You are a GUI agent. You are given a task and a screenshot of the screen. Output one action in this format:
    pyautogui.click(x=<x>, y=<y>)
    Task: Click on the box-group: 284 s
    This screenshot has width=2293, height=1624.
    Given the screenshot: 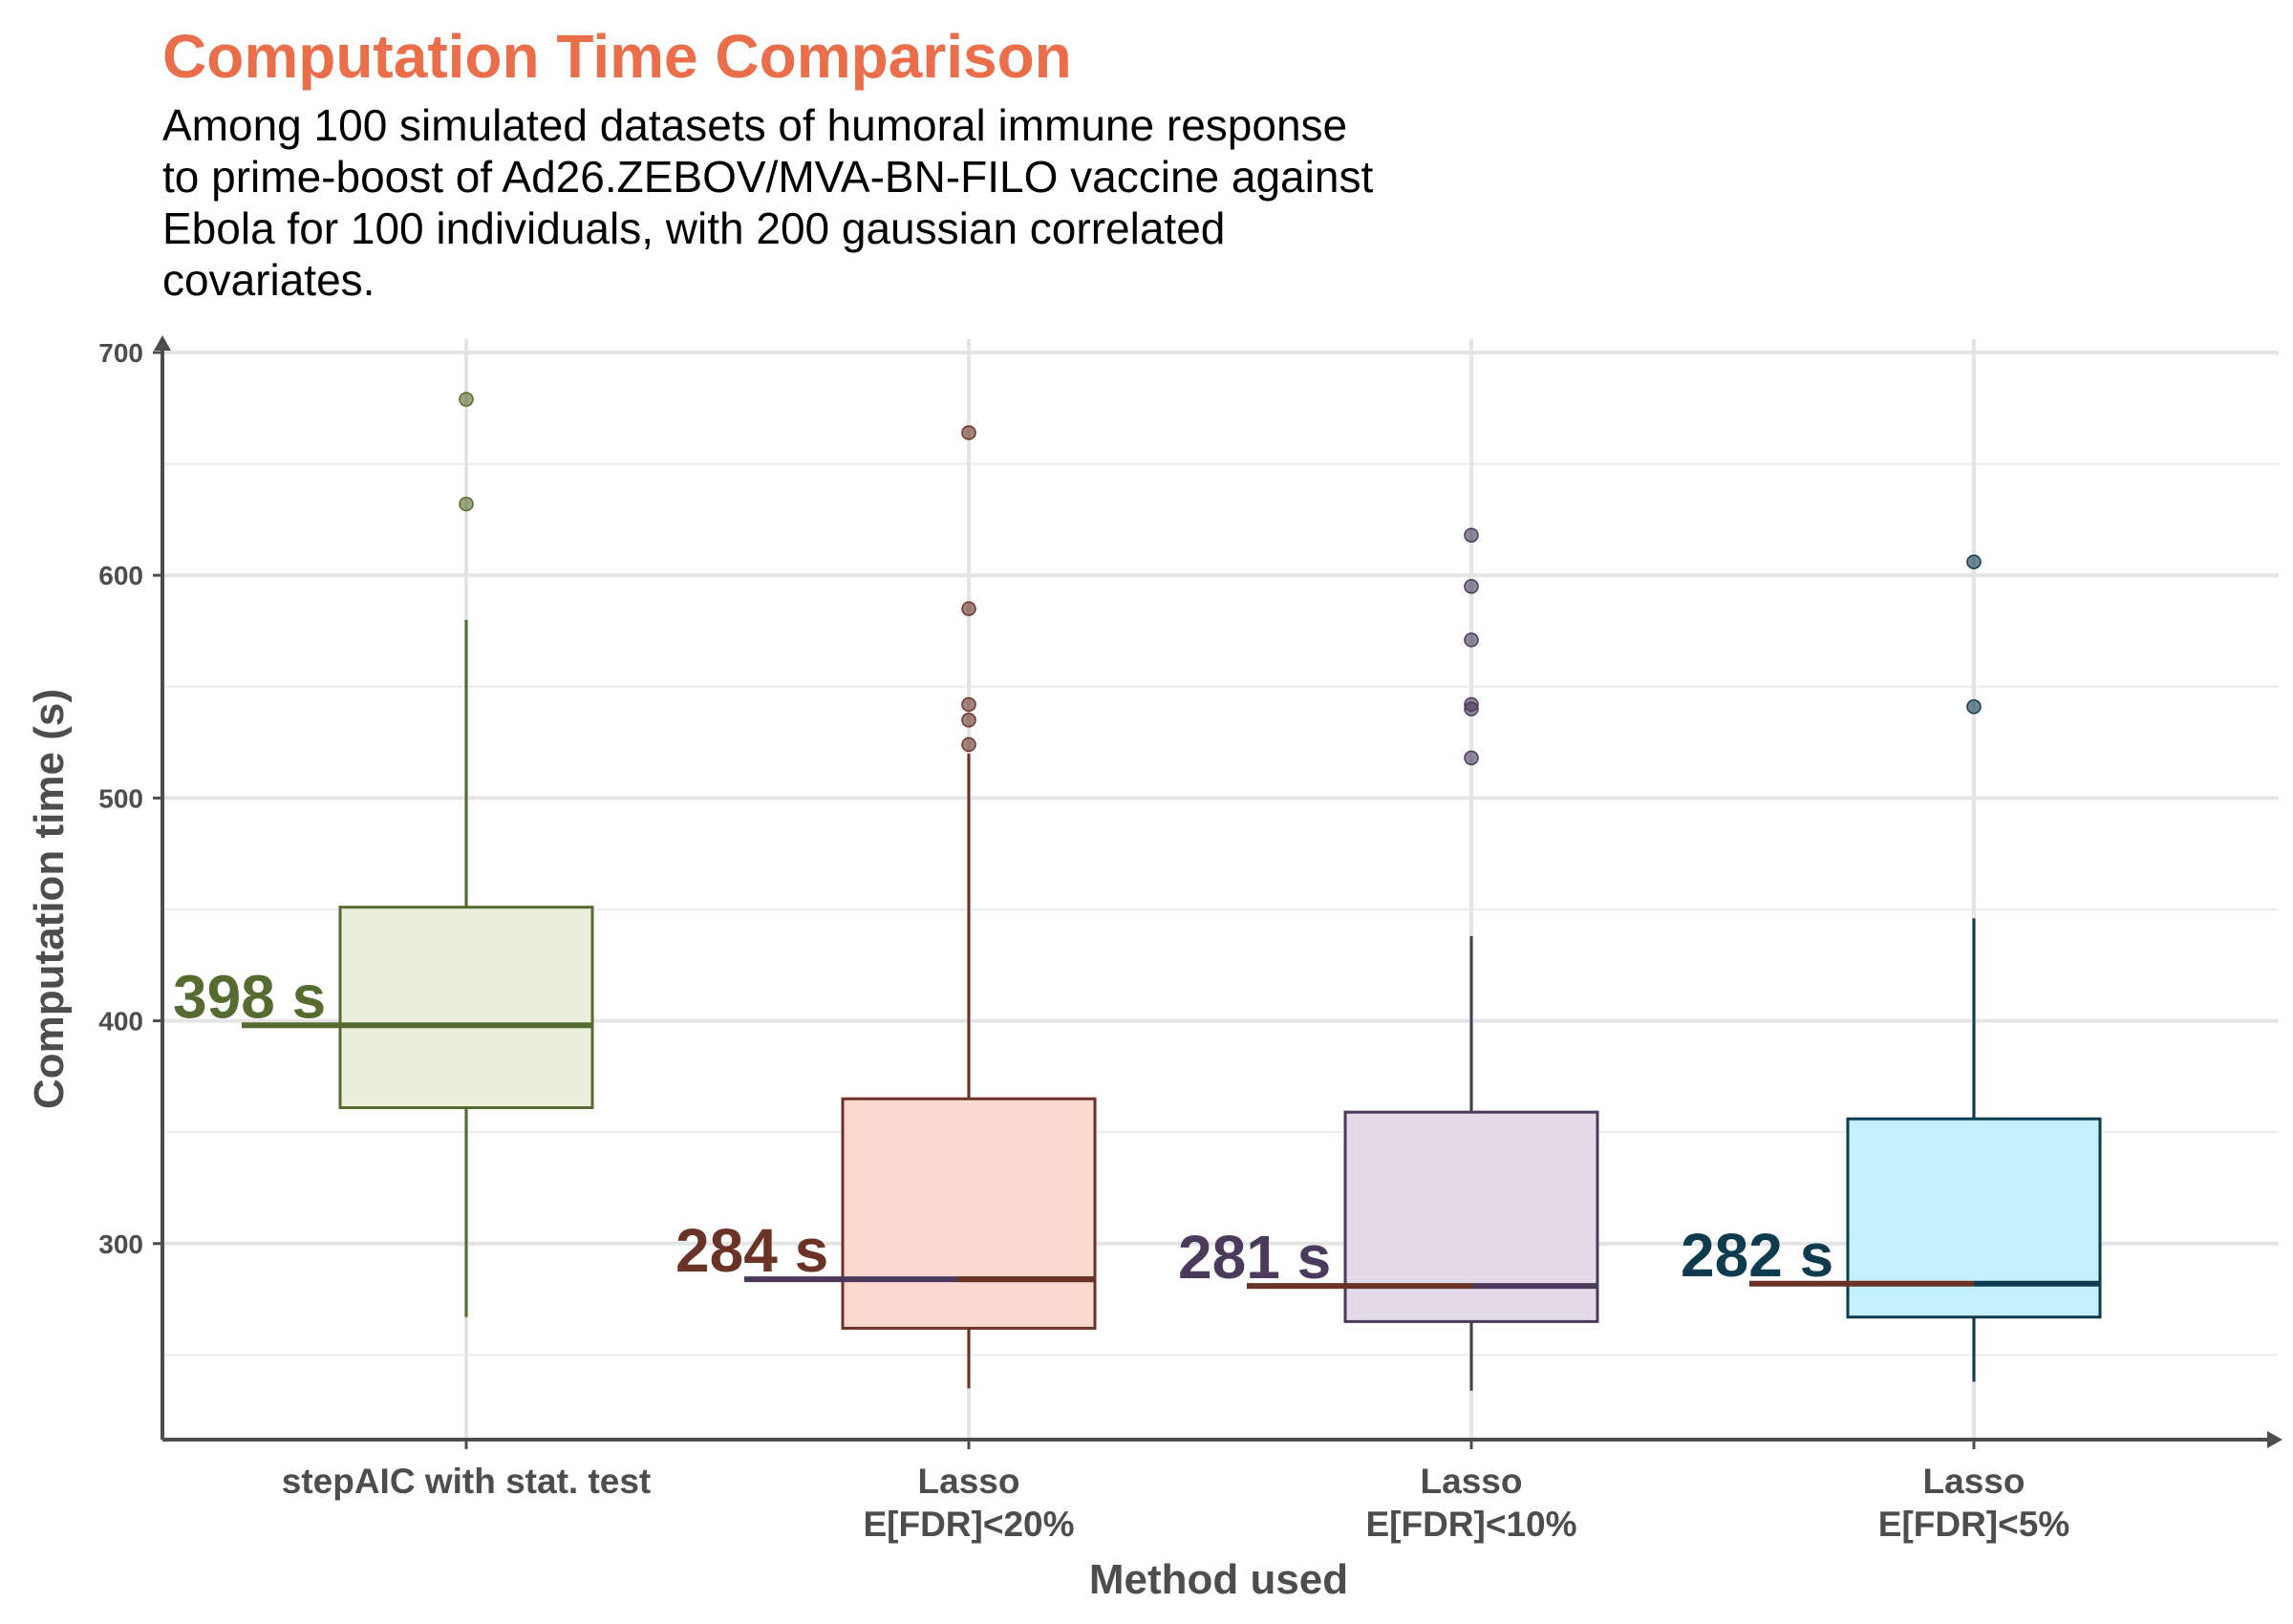 What is the action you would take?
    pyautogui.click(x=886, y=907)
    